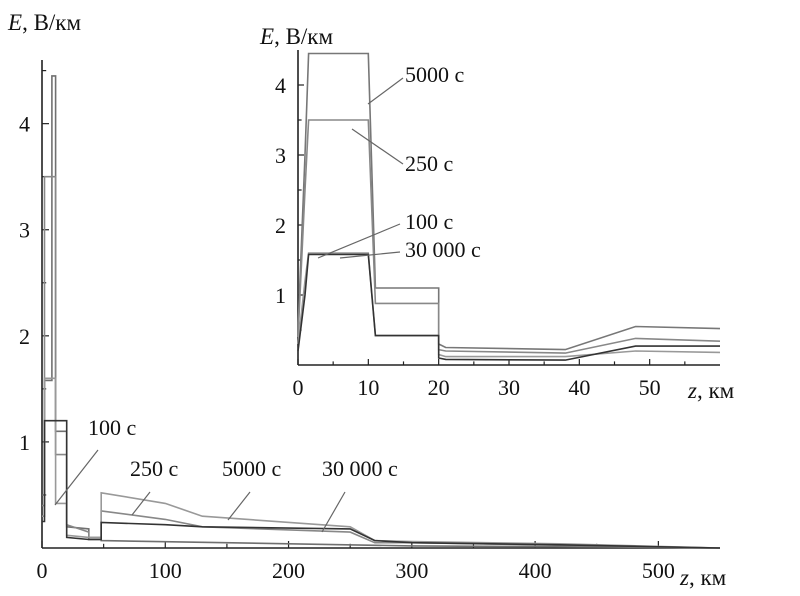  What do you see at coordinates (280, 85) in the screenshot?
I see `inset-y-tick-label: 4` at bounding box center [280, 85].